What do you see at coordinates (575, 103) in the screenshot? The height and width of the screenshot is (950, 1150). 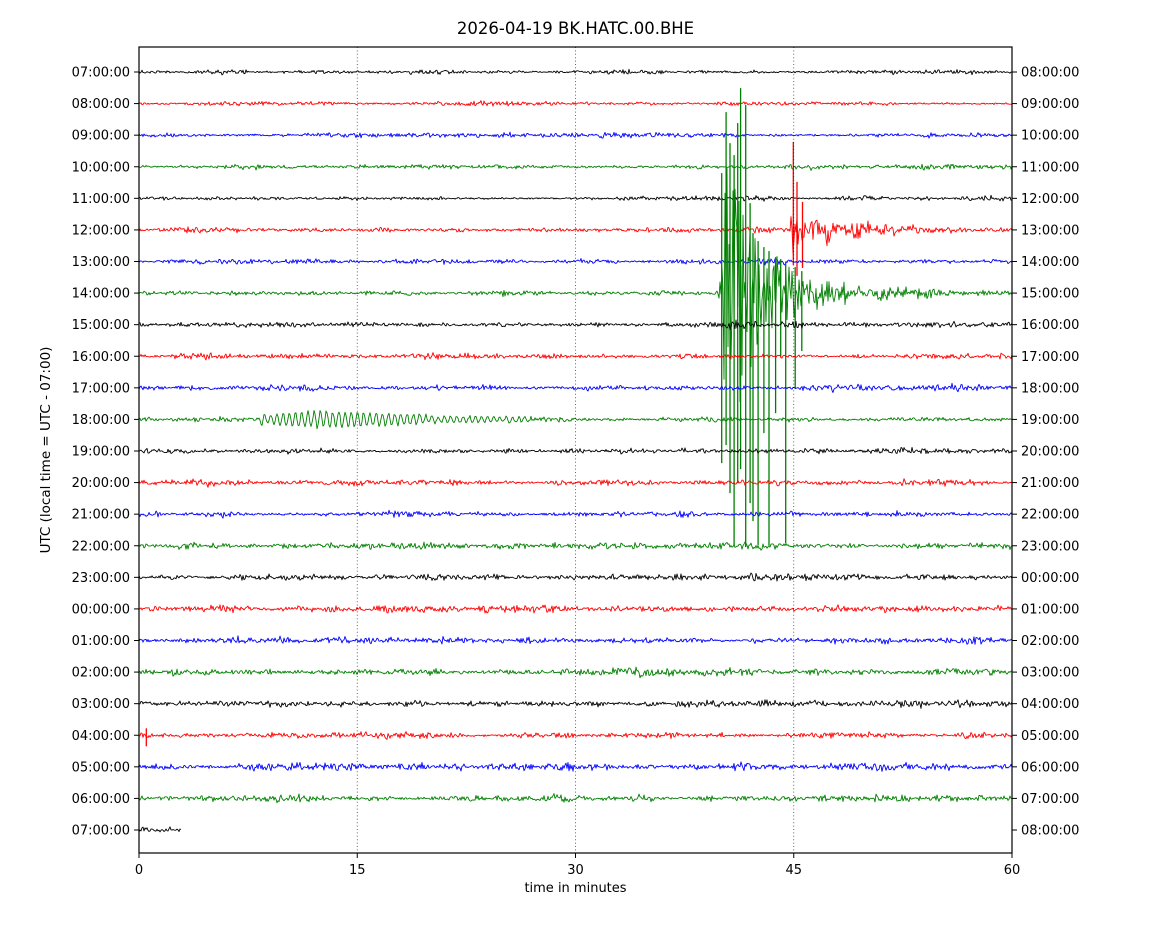 I see `trace-row-08:00:00` at bounding box center [575, 103].